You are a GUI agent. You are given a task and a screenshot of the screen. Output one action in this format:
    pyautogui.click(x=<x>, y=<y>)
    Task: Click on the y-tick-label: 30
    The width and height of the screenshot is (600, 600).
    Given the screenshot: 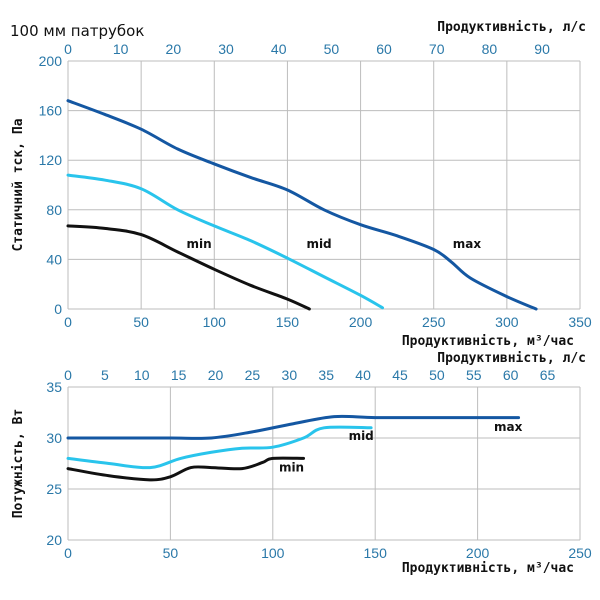 What is the action you would take?
    pyautogui.click(x=54, y=438)
    